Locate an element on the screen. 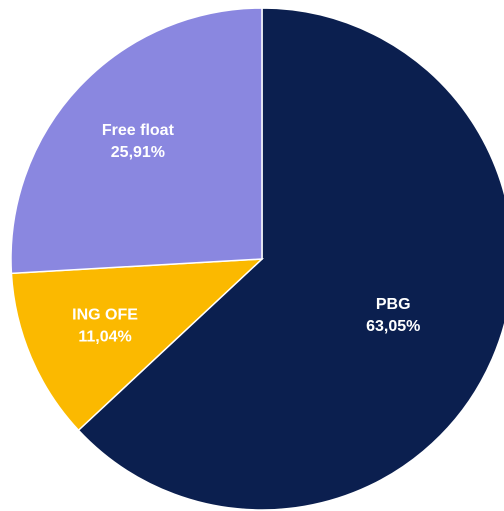 This screenshot has width=504, height=511. slice-value: 25,91% is located at coordinates (138, 152).